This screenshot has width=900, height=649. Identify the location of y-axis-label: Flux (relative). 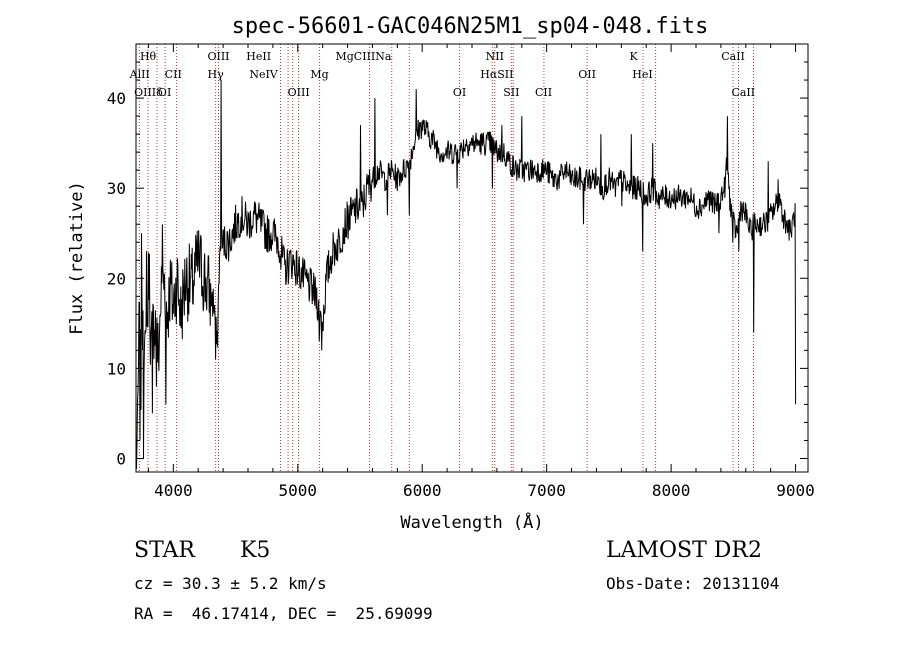
(77, 258).